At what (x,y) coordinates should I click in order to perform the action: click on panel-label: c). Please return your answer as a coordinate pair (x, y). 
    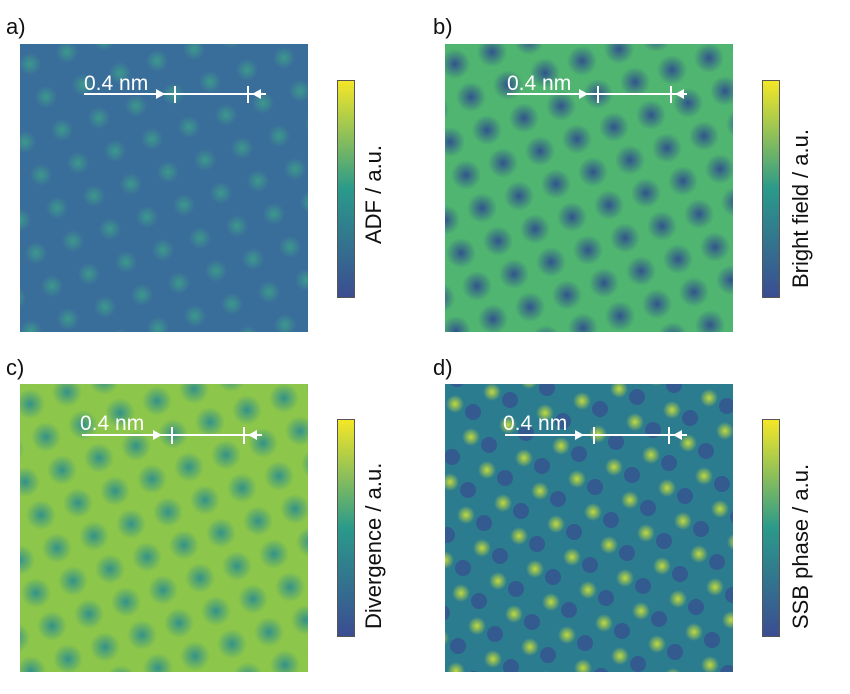
    Looking at the image, I should click on (15, 367).